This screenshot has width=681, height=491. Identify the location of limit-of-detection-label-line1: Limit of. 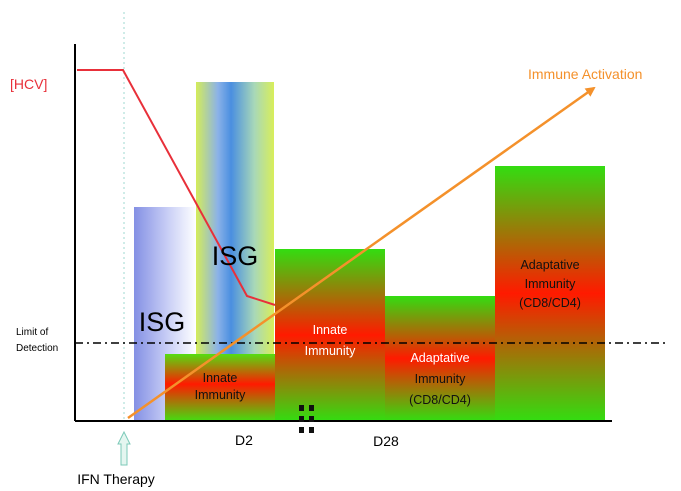
(32, 332).